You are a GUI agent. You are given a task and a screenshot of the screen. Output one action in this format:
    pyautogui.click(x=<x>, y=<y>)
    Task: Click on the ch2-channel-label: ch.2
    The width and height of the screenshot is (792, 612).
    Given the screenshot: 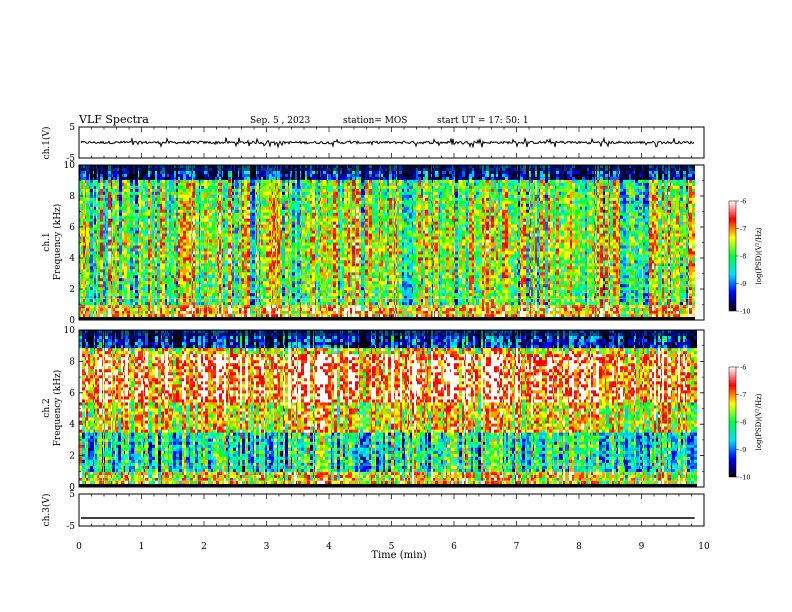 What is the action you would take?
    pyautogui.click(x=47, y=407)
    